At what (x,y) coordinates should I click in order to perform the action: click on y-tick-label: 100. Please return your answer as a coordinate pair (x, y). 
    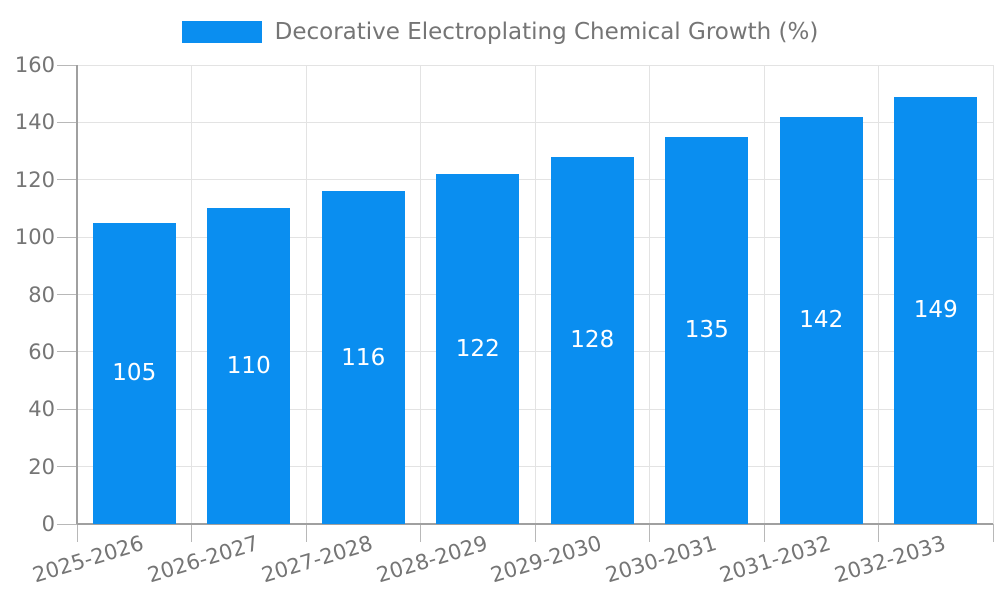
    Looking at the image, I should click on (34, 237).